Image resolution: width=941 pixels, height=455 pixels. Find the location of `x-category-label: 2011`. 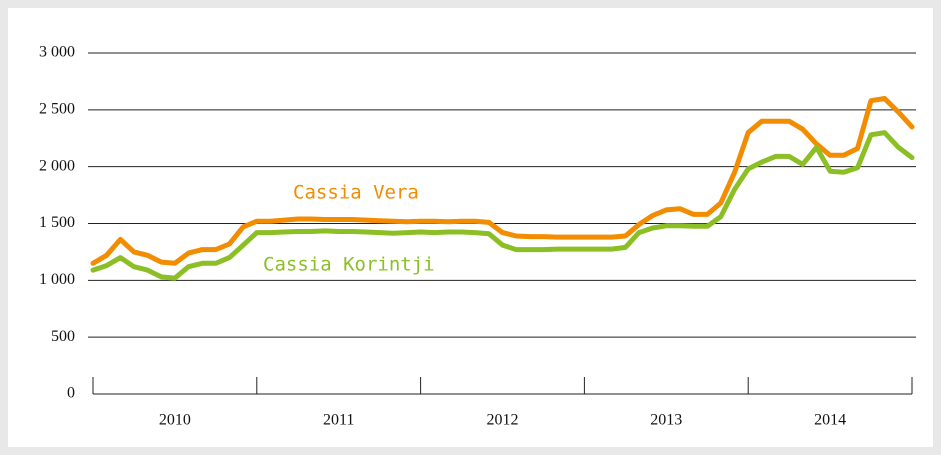

x-category-label: 2011 is located at coordinates (338, 420).